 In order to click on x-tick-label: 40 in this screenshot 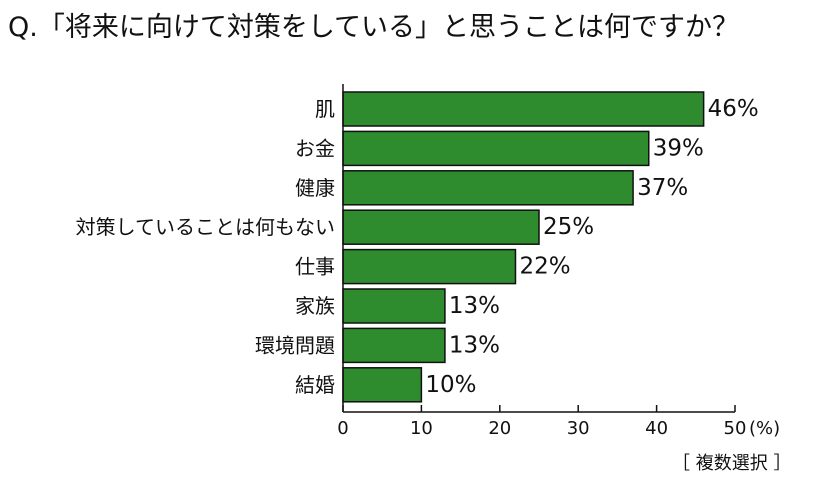, I will do `click(656, 428)`.